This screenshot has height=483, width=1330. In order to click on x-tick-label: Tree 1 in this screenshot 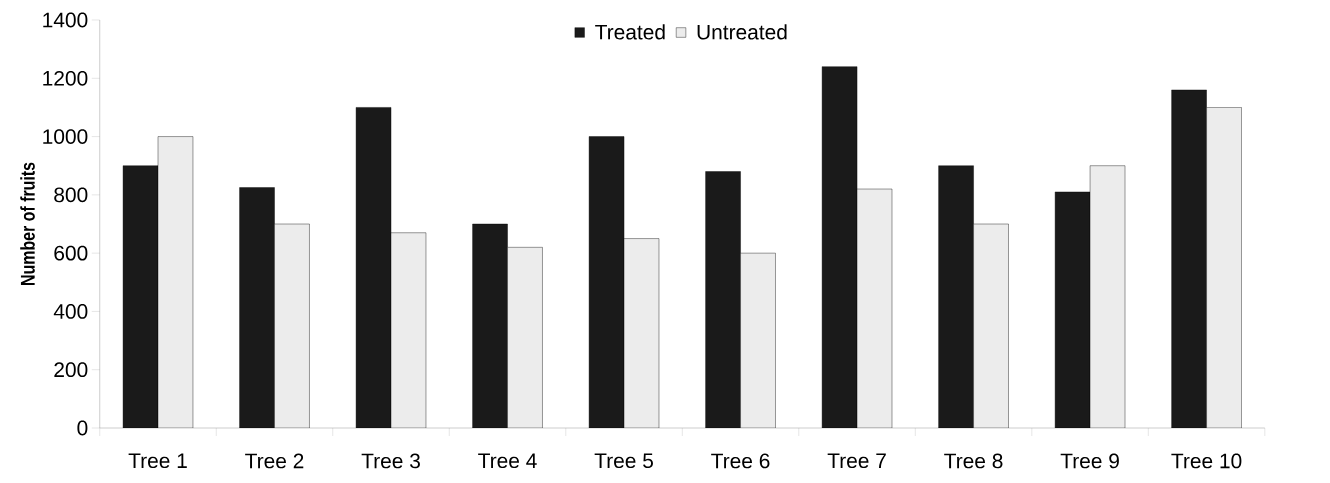, I will do `click(157, 461)`.